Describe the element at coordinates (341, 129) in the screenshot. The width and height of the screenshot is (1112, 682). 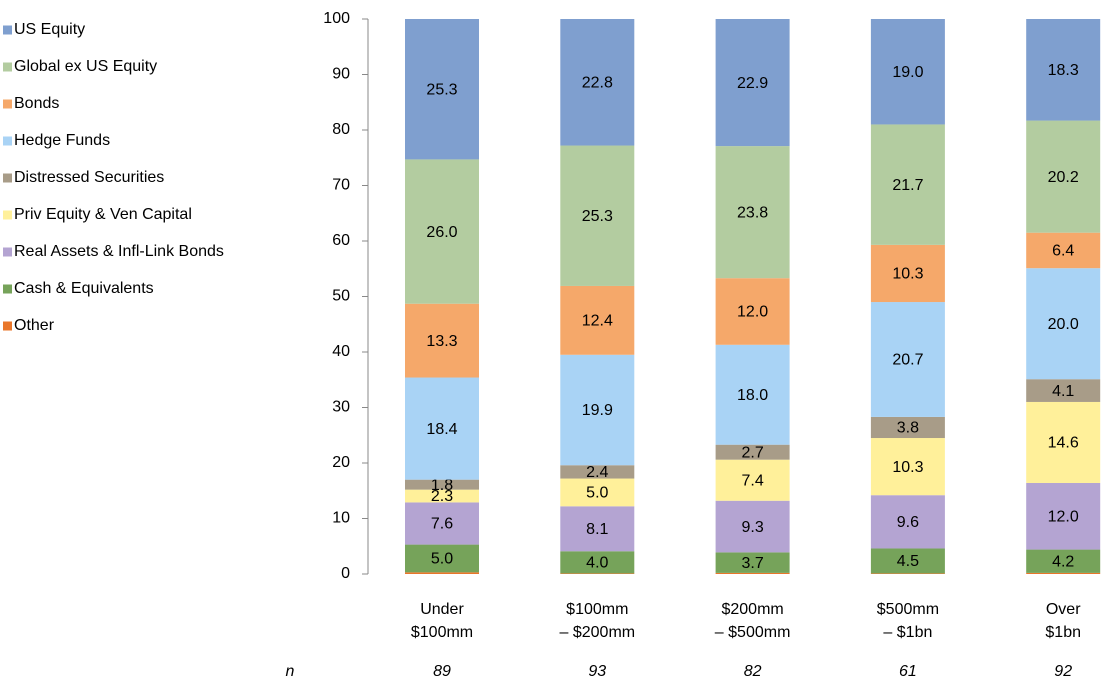
I see `y-tick-label: 80` at that location.